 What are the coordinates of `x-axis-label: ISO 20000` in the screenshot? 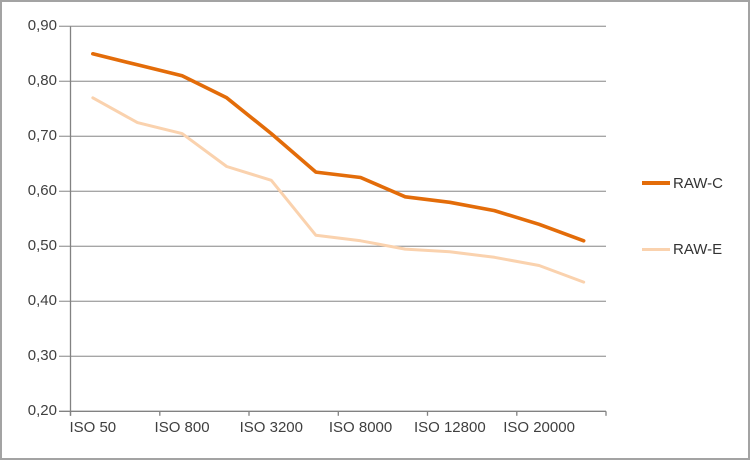 It's located at (539, 427).